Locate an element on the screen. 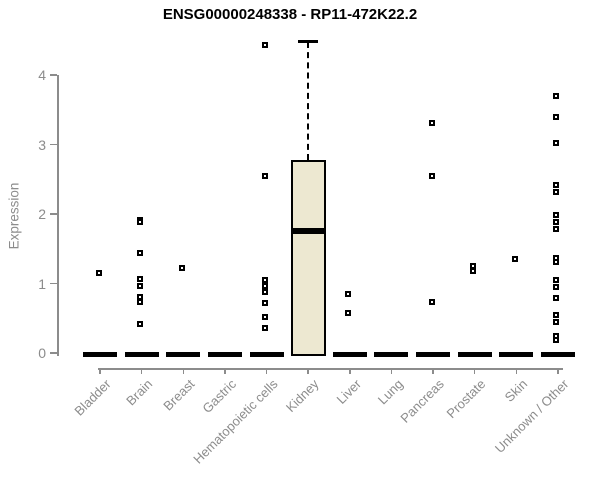 This screenshot has height=500, width=600. y-tick-label: 0 is located at coordinates (42, 353).